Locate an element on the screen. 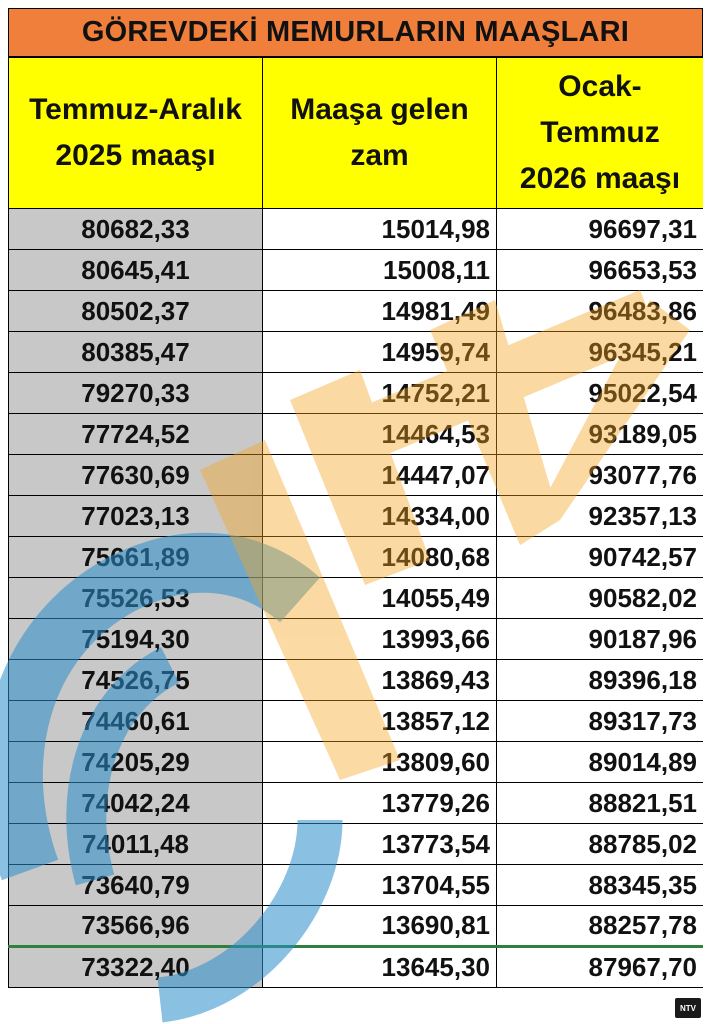  cell-raise: 13993,66 is located at coordinates (379, 639).